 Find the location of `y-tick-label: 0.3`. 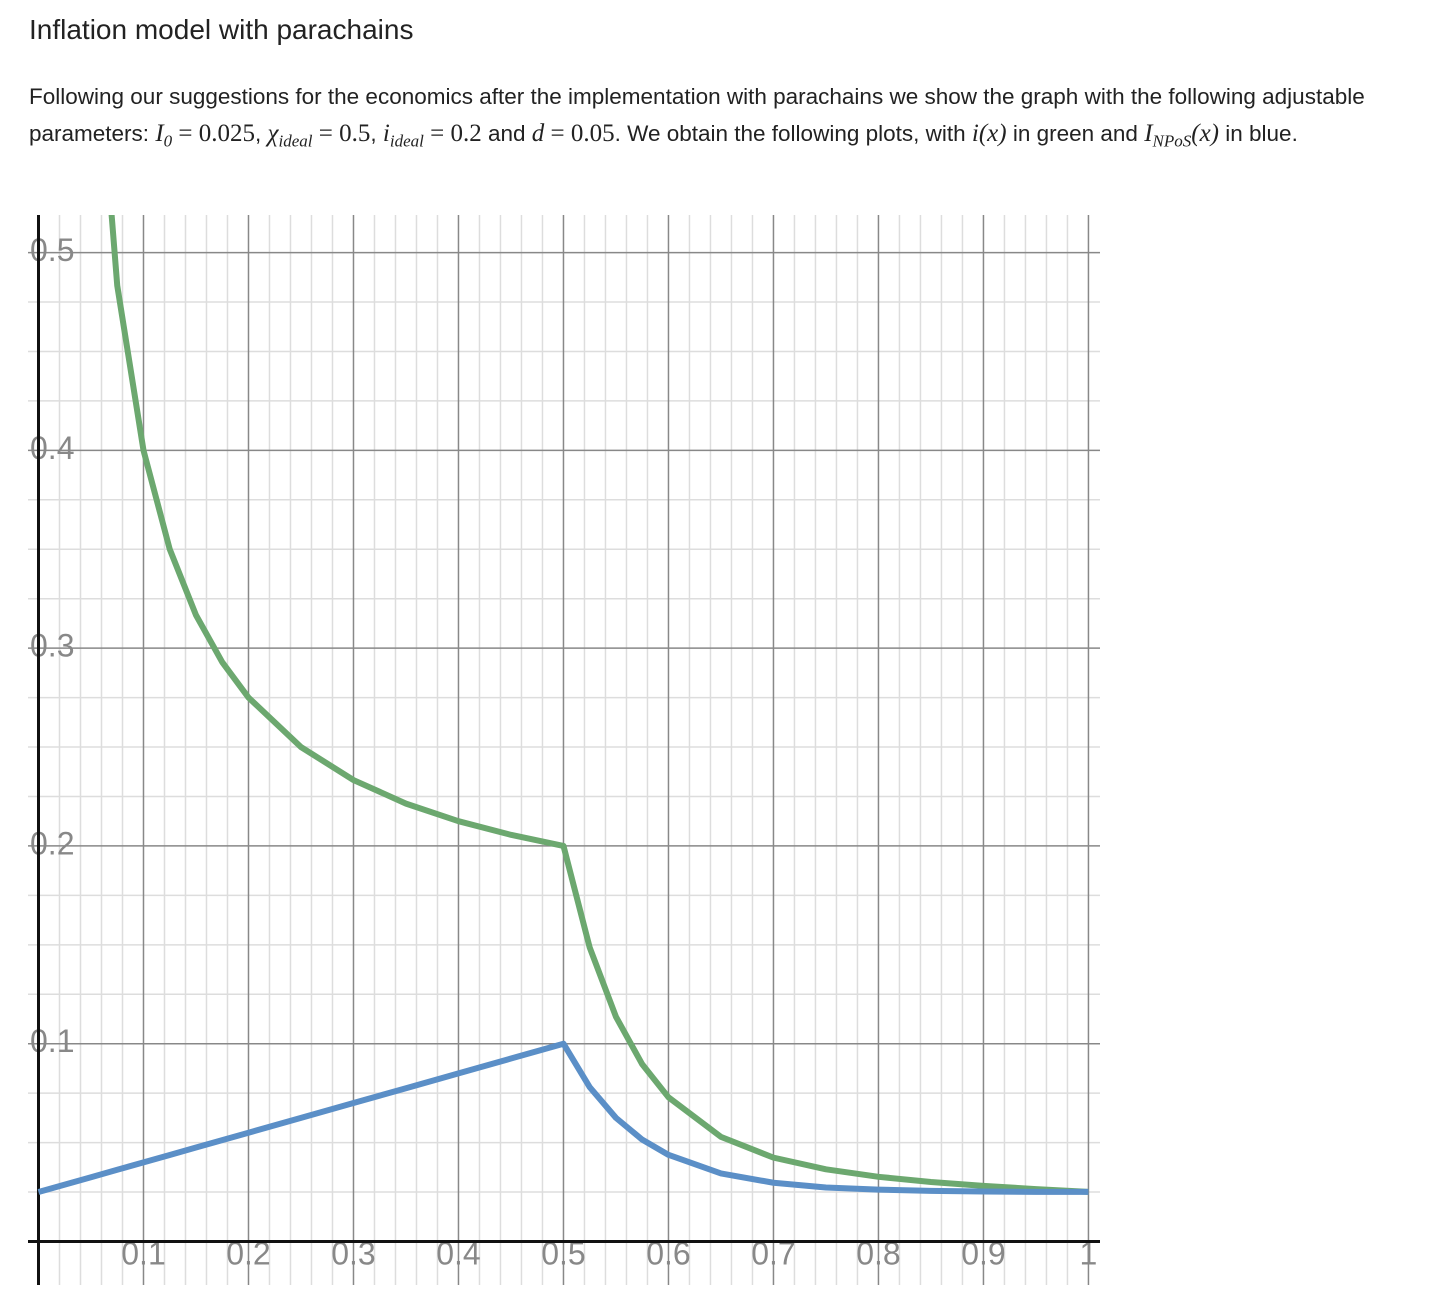

y-tick-label: 0.3 is located at coordinates (52, 646).